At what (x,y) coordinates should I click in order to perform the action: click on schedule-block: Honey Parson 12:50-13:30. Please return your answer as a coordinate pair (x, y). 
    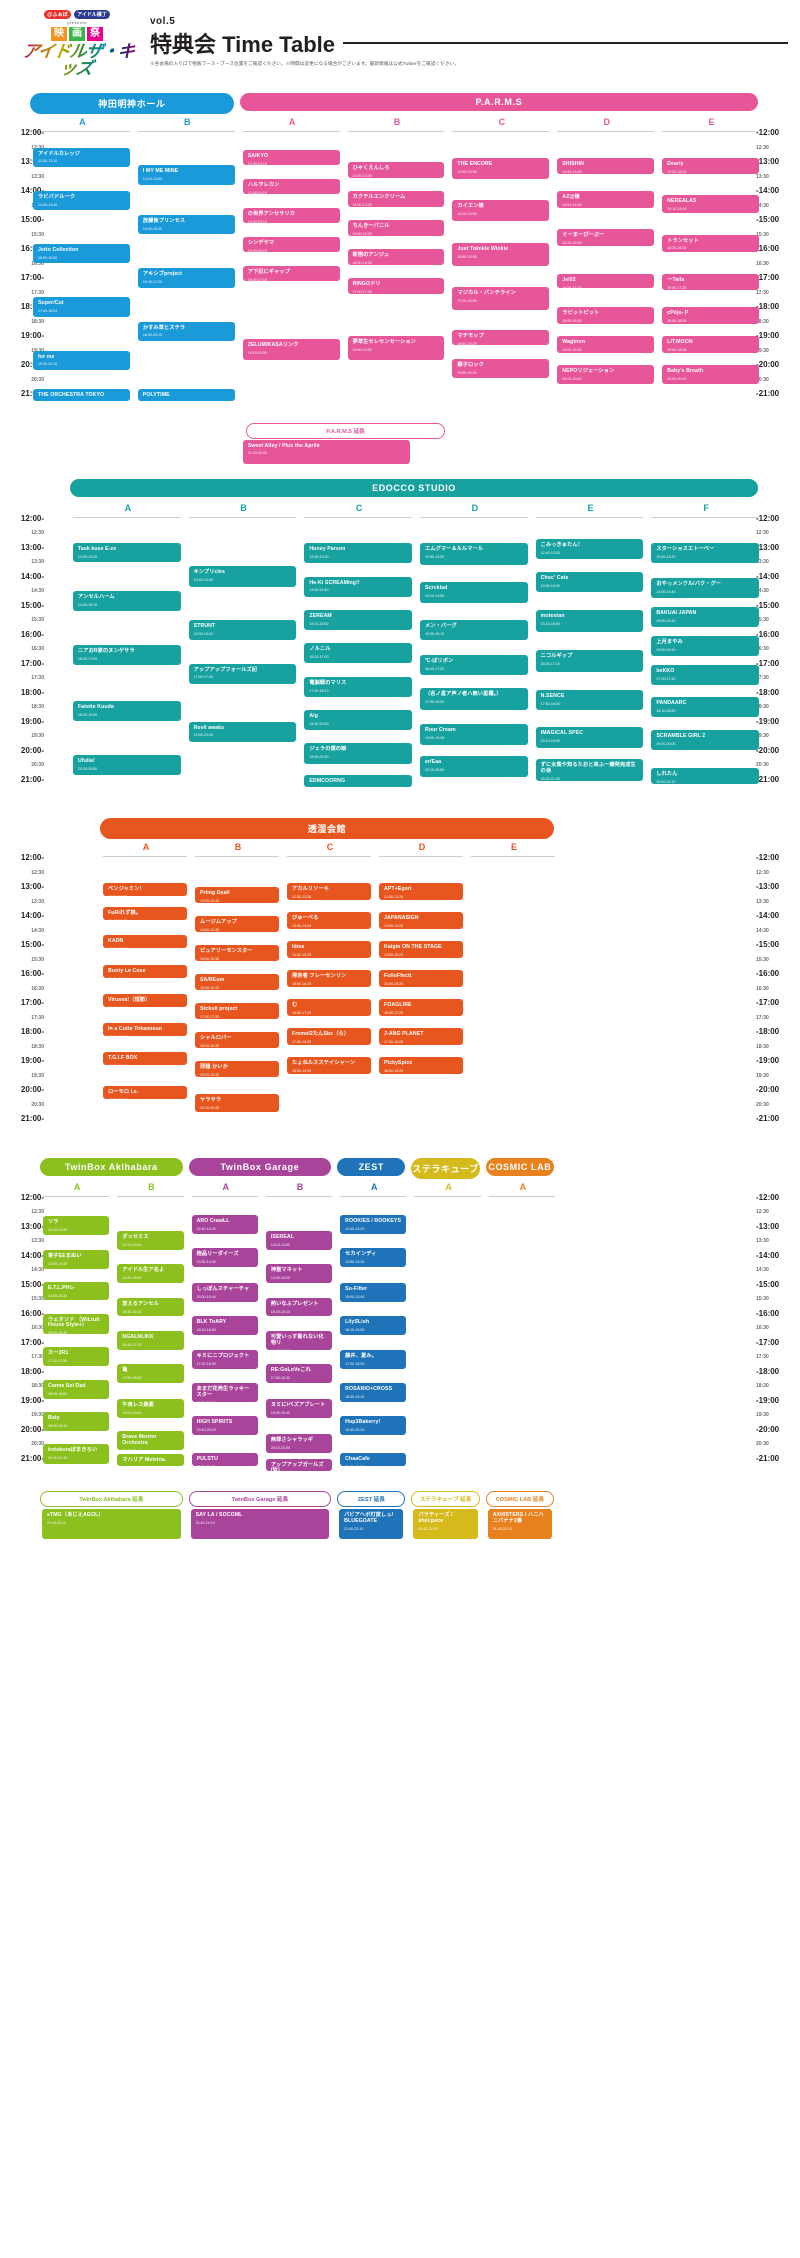
    Looking at the image, I should click on (358, 553).